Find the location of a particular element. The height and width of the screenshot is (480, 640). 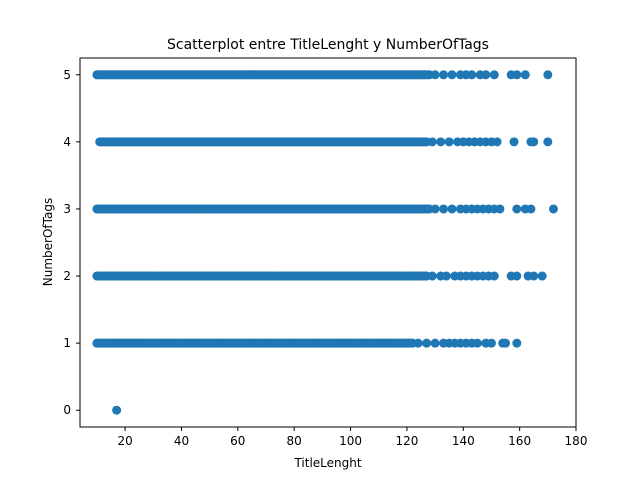

y-tick-label: 3 is located at coordinates (67, 209).